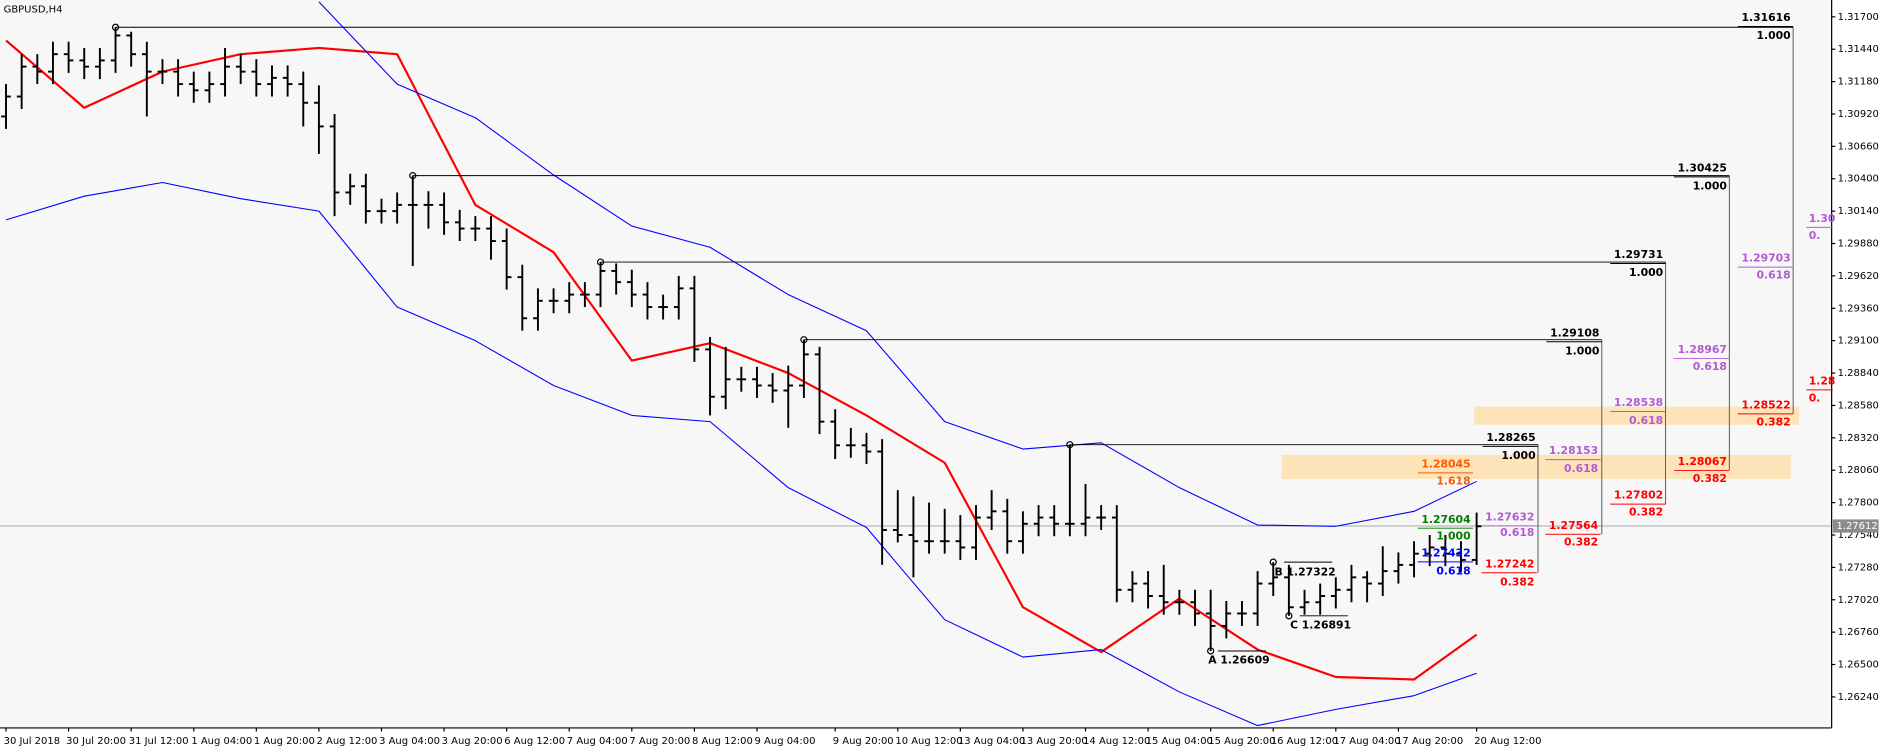 This screenshot has width=1887, height=752. What do you see at coordinates (1858, 632) in the screenshot?
I see `y-tick-label: 1.26760` at bounding box center [1858, 632].